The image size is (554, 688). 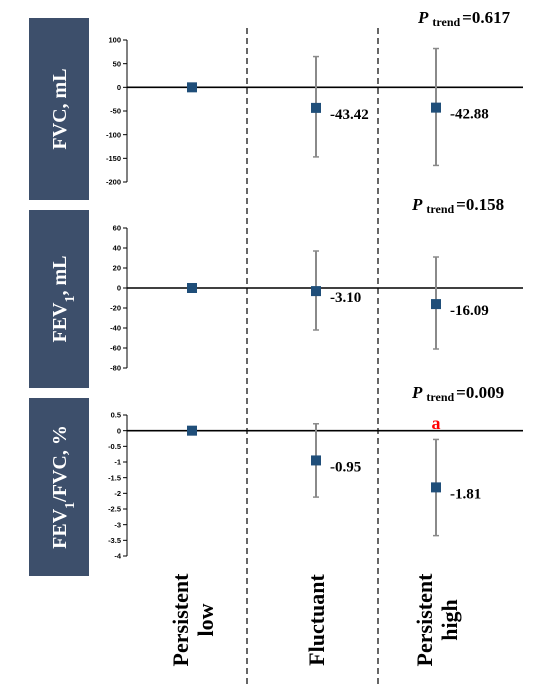 What do you see at coordinates (114, 540) in the screenshot?
I see `y-tick-label: -3.5` at bounding box center [114, 540].